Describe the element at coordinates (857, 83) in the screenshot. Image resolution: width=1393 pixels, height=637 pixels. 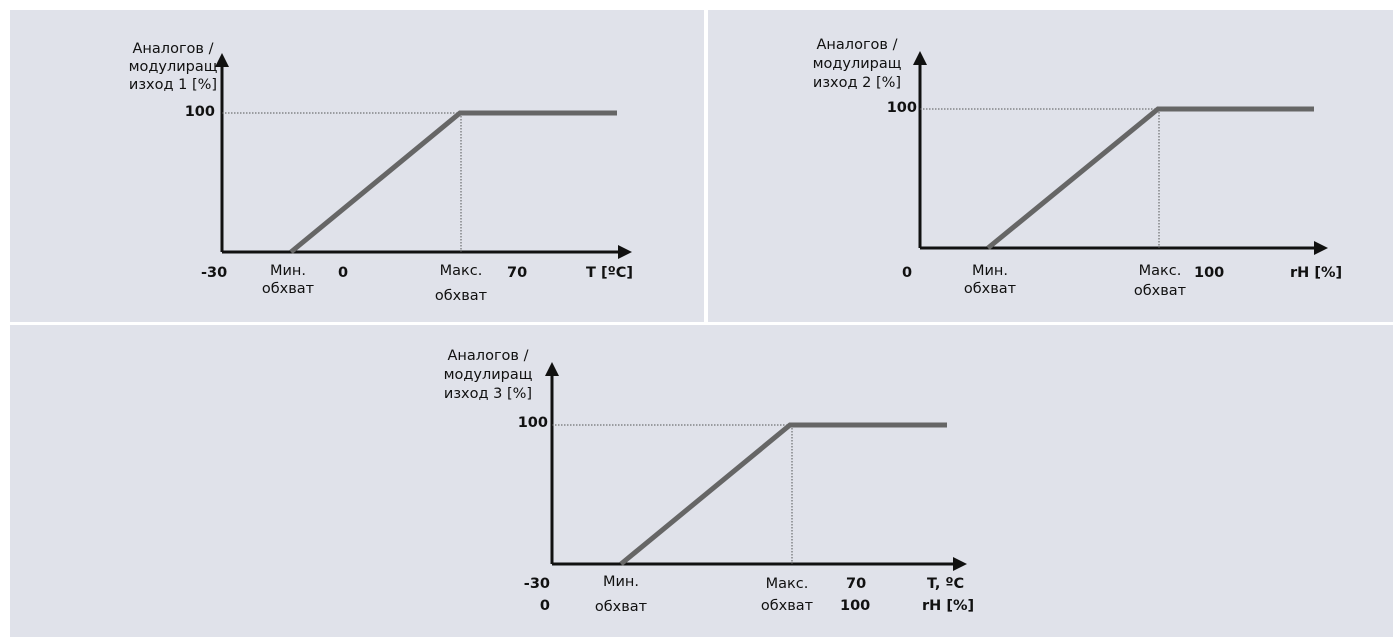
I see `y-axis-label-line-3: изход 2 [%]` at that location.